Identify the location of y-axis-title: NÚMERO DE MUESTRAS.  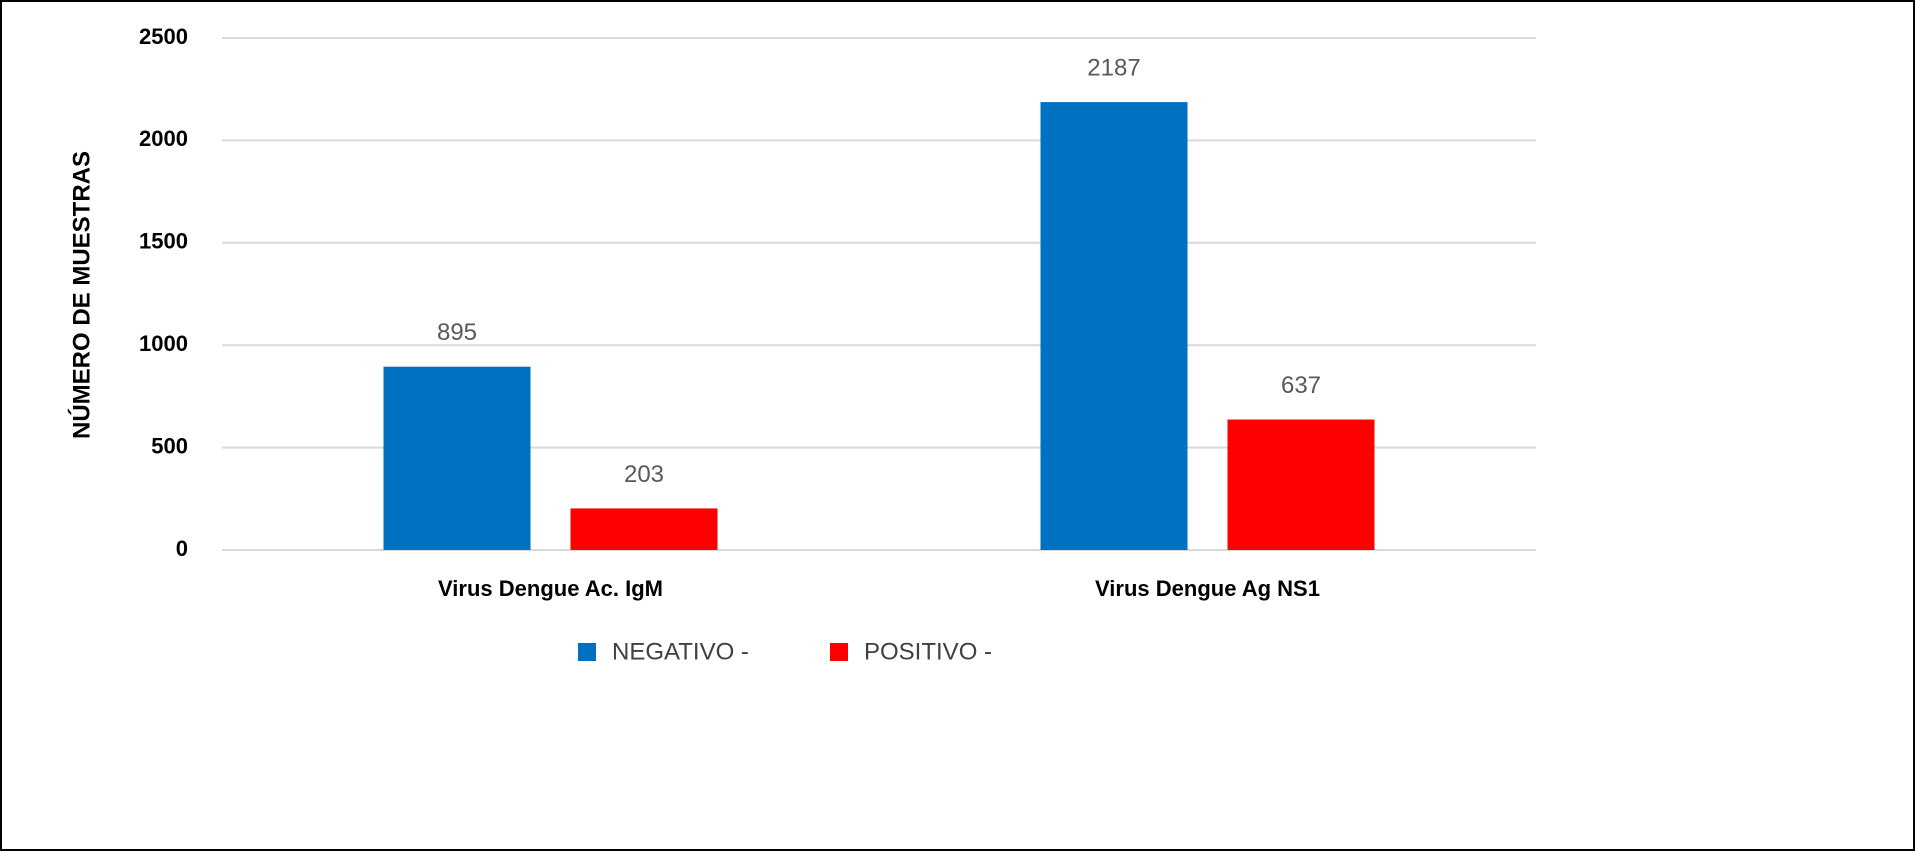
(81, 295).